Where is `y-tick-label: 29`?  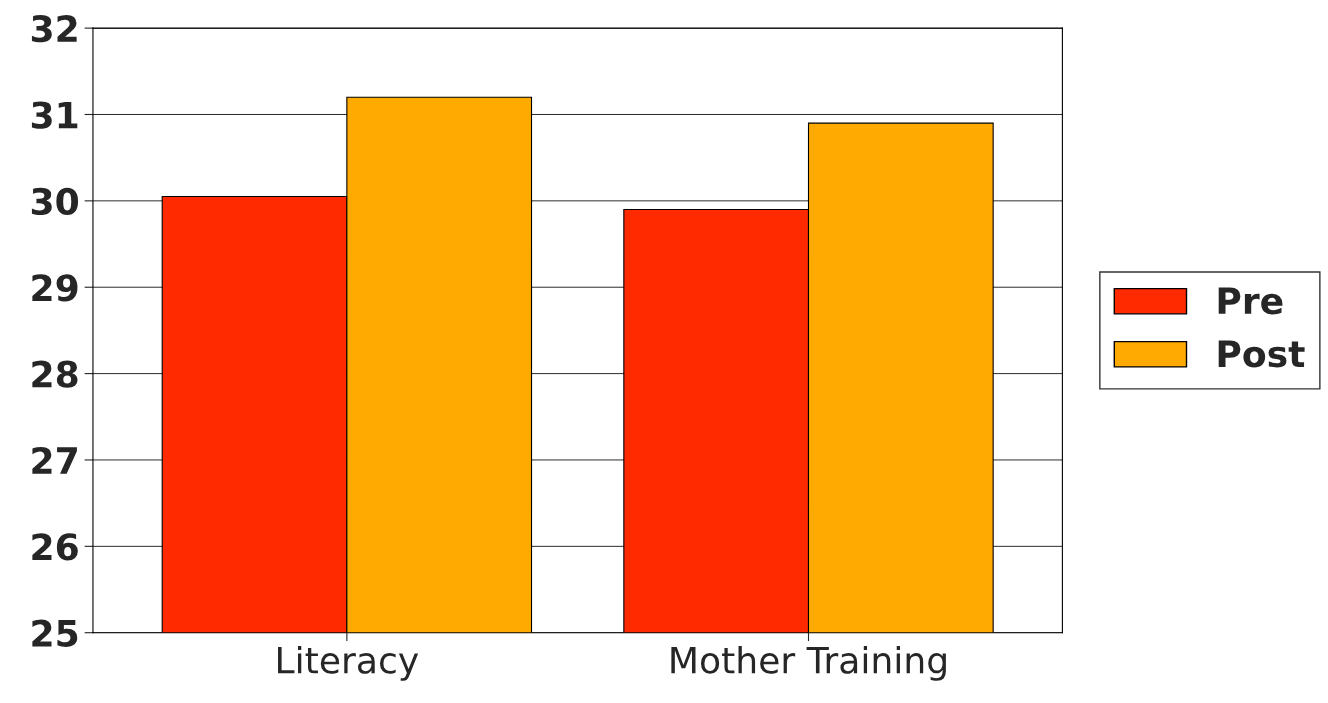 y-tick-label: 29 is located at coordinates (55, 288).